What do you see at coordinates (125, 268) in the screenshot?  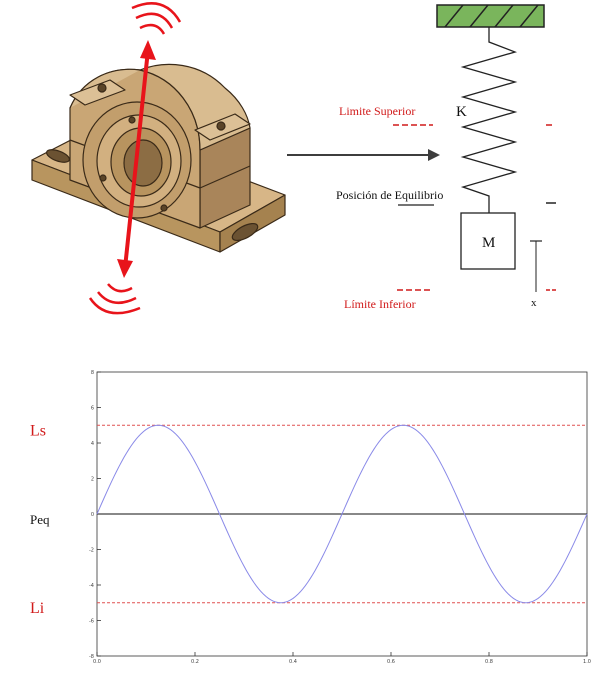 I see `vibration-arrow-head-down` at bounding box center [125, 268].